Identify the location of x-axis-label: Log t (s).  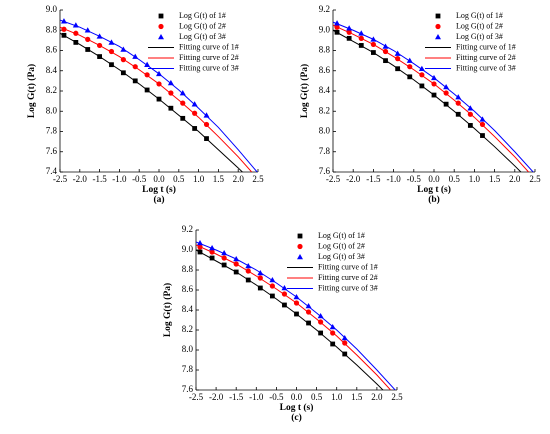
(434, 189).